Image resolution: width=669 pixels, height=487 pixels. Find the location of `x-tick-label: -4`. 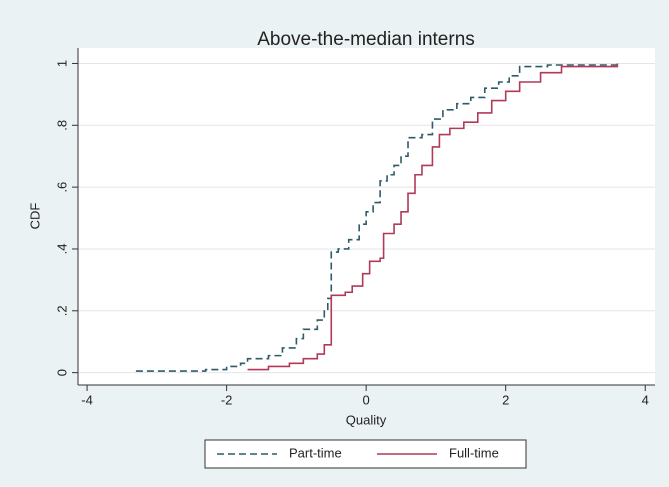

x-tick-label: -4 is located at coordinates (87, 399).